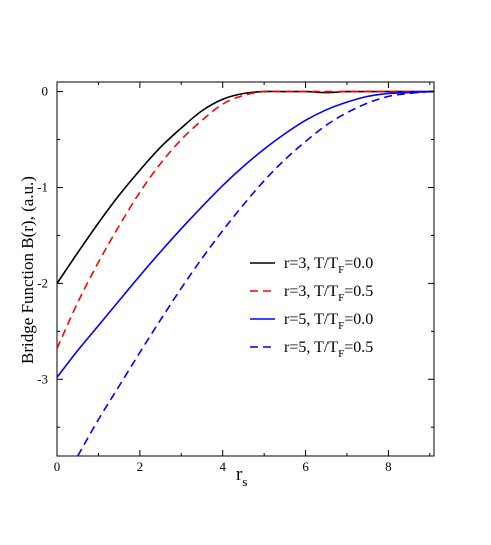  What do you see at coordinates (222, 466) in the screenshot?
I see `x-tick-label: 4` at bounding box center [222, 466].